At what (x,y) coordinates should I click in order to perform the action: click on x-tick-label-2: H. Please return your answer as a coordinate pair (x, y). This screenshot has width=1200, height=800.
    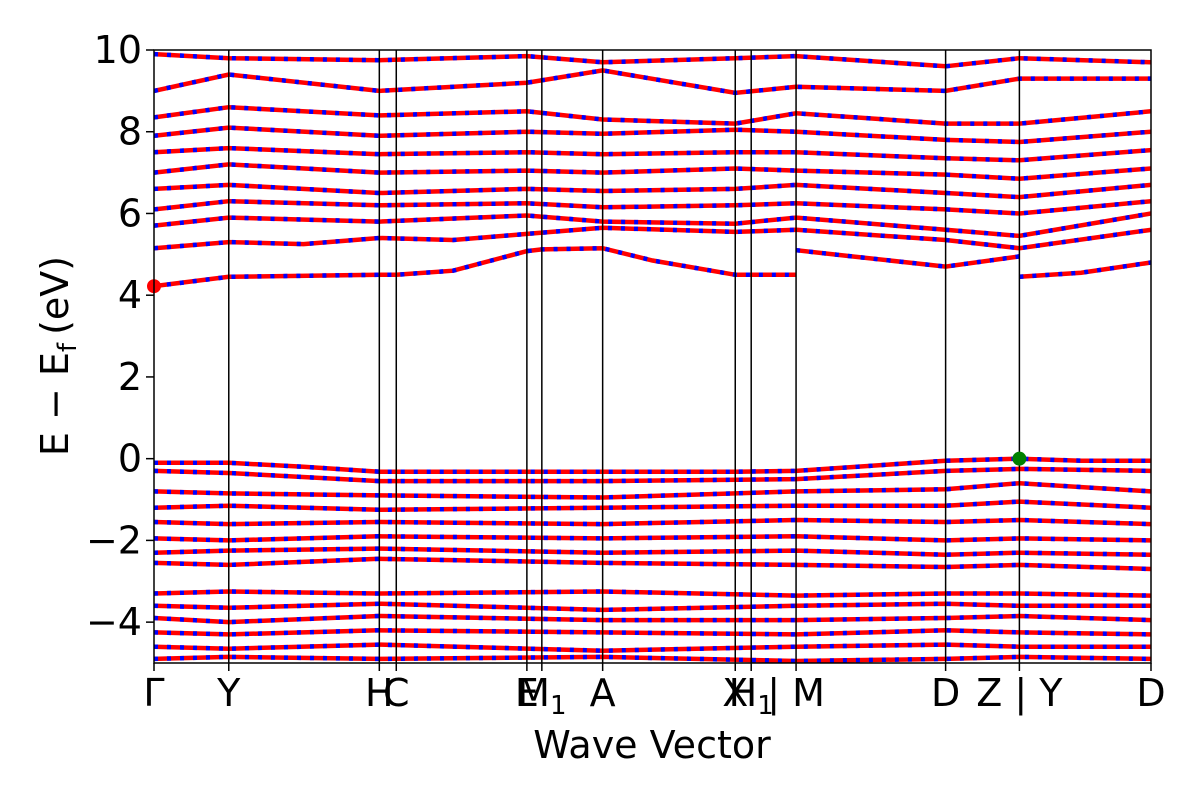
    Looking at the image, I should click on (379, 693).